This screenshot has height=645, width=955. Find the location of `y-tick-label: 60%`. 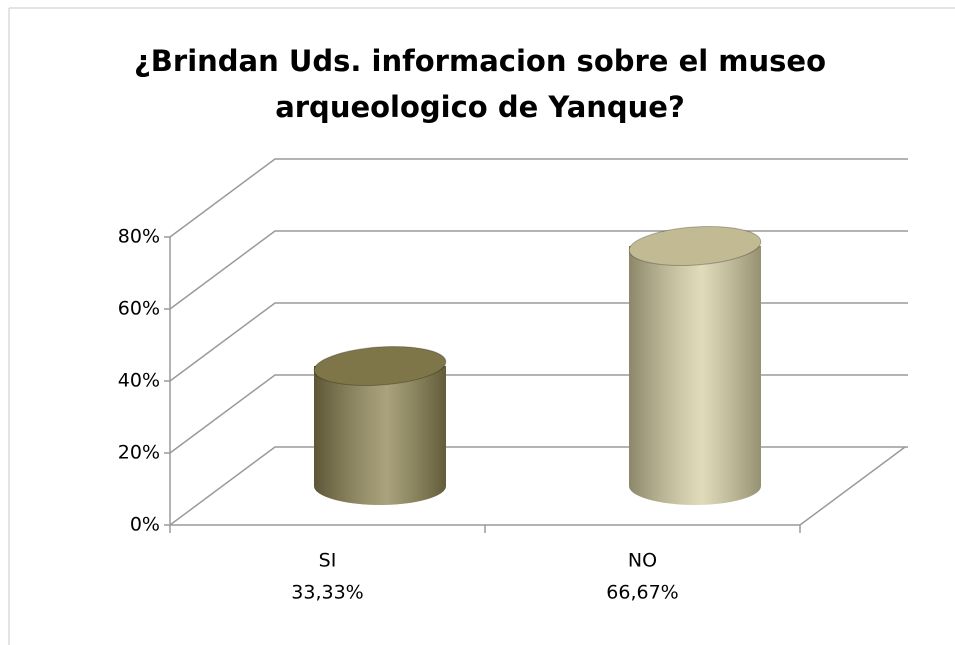

y-tick-label: 60% is located at coordinates (139, 309).